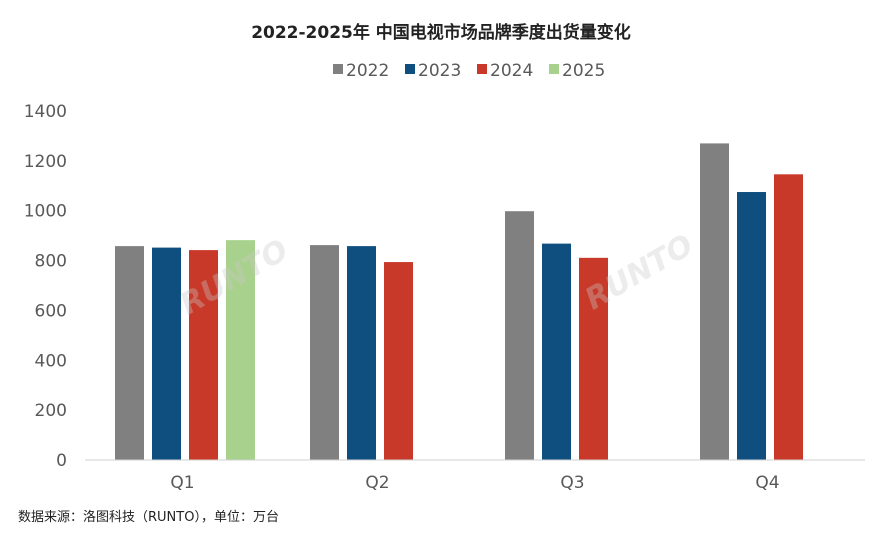  Describe the element at coordinates (556, 351) in the screenshot. I see `bar-2023-Q3` at that location.